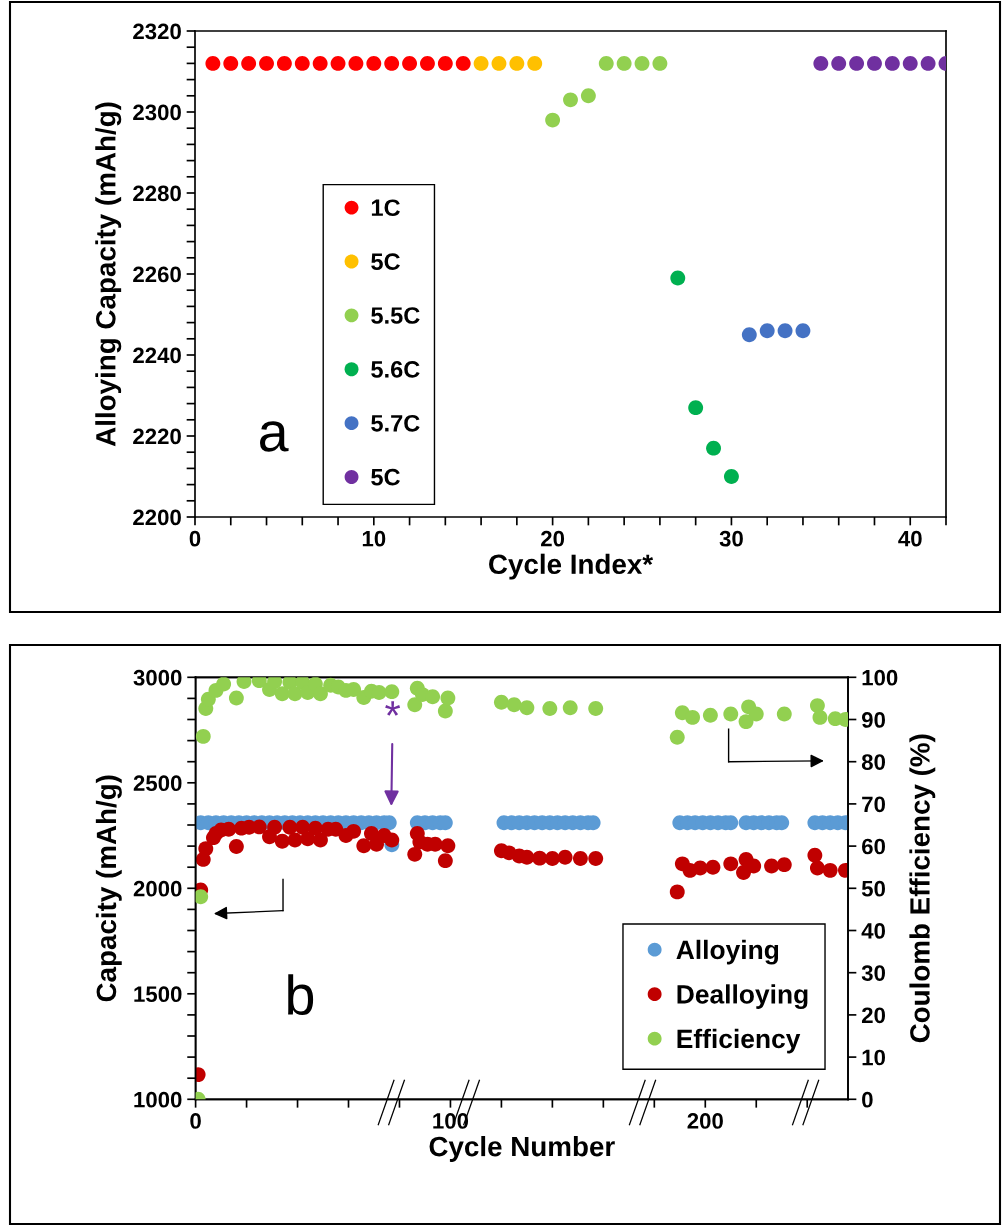 The image size is (1002, 1226). I want to click on y-tick-label: 2220, so click(157, 436).